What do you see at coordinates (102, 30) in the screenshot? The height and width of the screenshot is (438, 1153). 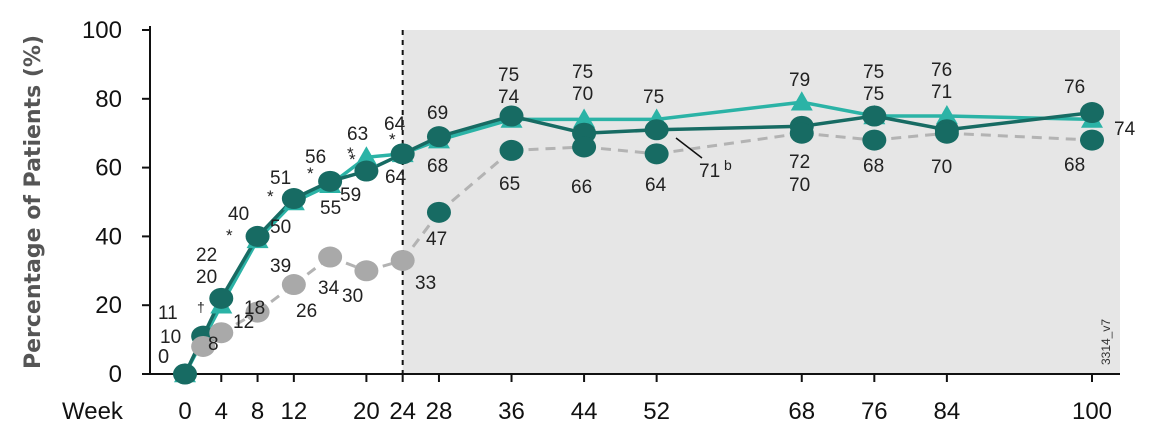 I see `y-tick-label: 100` at bounding box center [102, 30].